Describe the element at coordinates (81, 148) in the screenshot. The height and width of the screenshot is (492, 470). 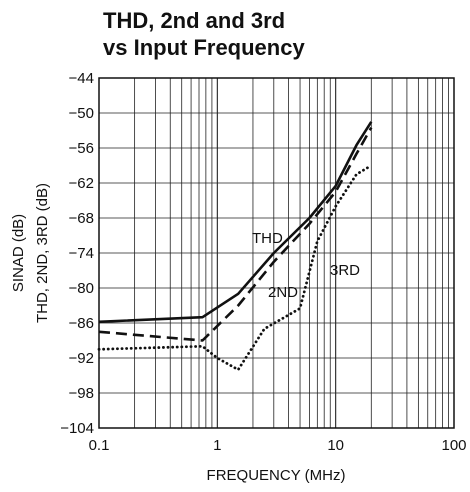
I see `y-tick-label: −56` at that location.